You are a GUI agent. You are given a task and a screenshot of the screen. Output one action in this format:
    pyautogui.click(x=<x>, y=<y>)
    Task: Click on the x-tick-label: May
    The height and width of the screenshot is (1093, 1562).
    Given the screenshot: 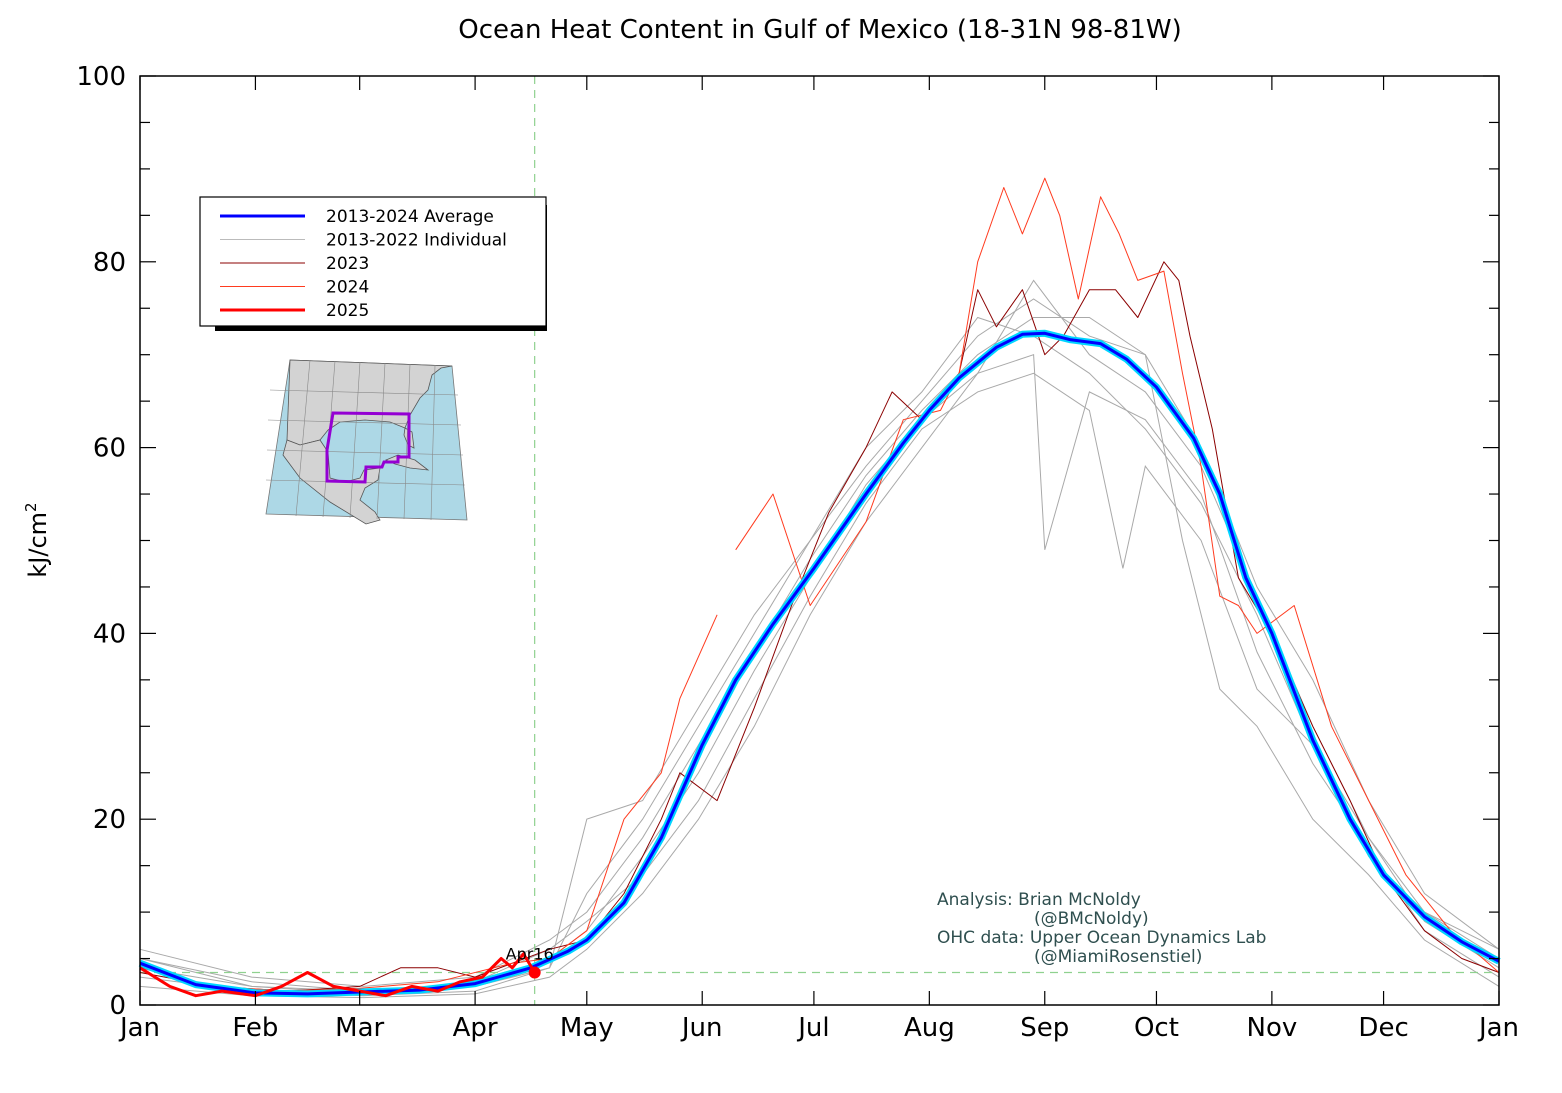 What is the action you would take?
    pyautogui.click(x=587, y=1028)
    